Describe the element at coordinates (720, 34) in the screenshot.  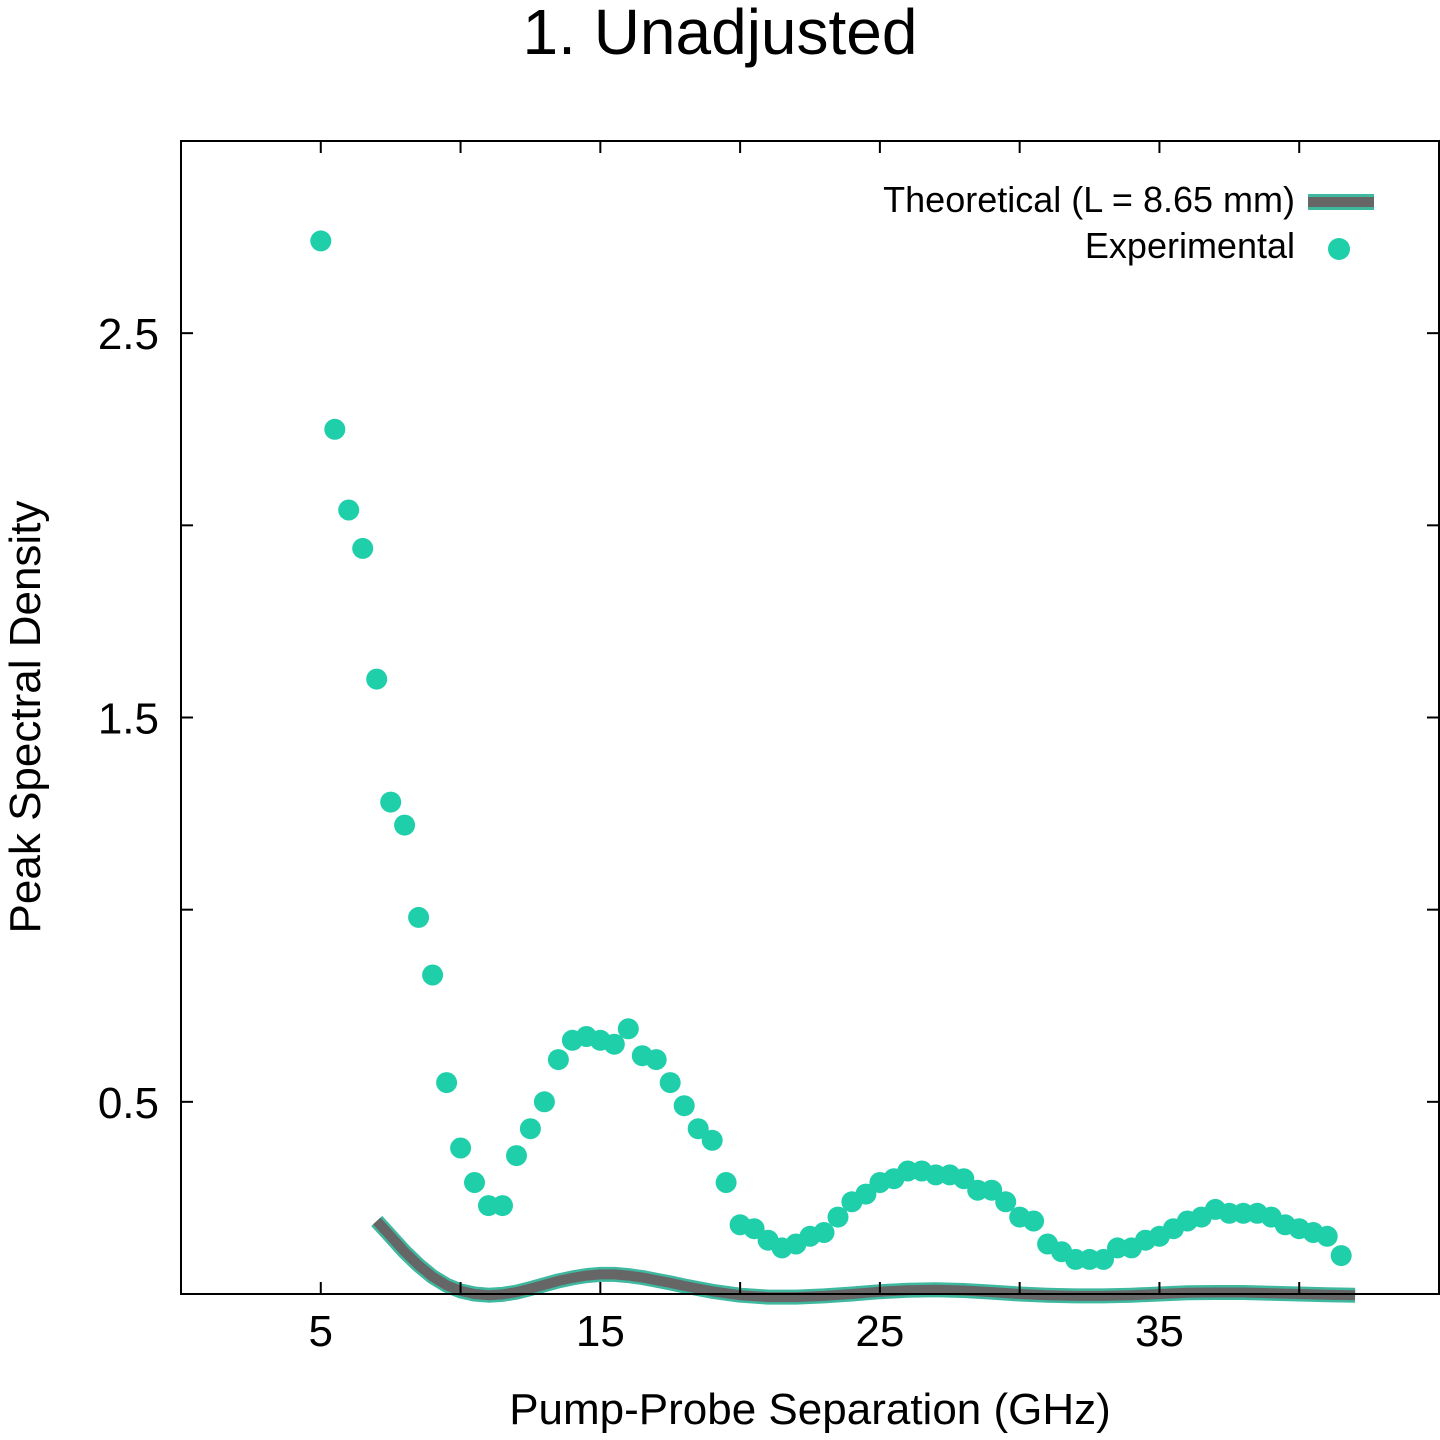
I see `chart-title: 1. Unadjusted` at that location.